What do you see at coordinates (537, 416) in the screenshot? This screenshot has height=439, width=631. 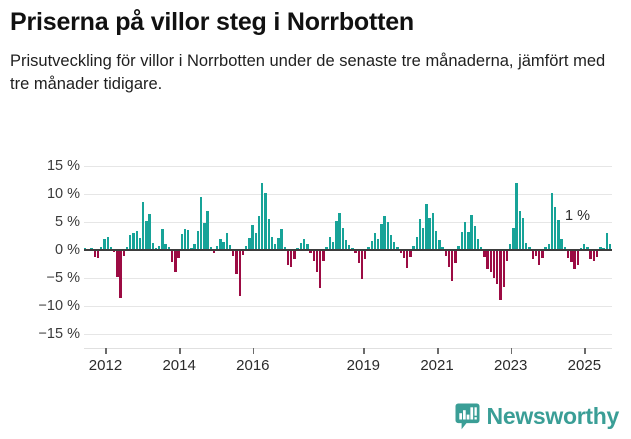 I see `newsworthy-logo: Newsworthy` at bounding box center [537, 416].